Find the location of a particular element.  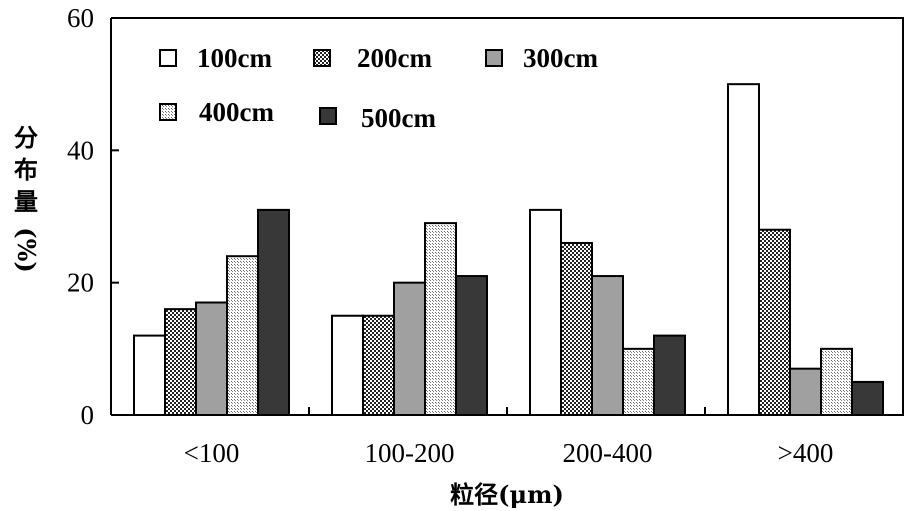

y-axis-title-char: 布 is located at coordinates (26, 169).